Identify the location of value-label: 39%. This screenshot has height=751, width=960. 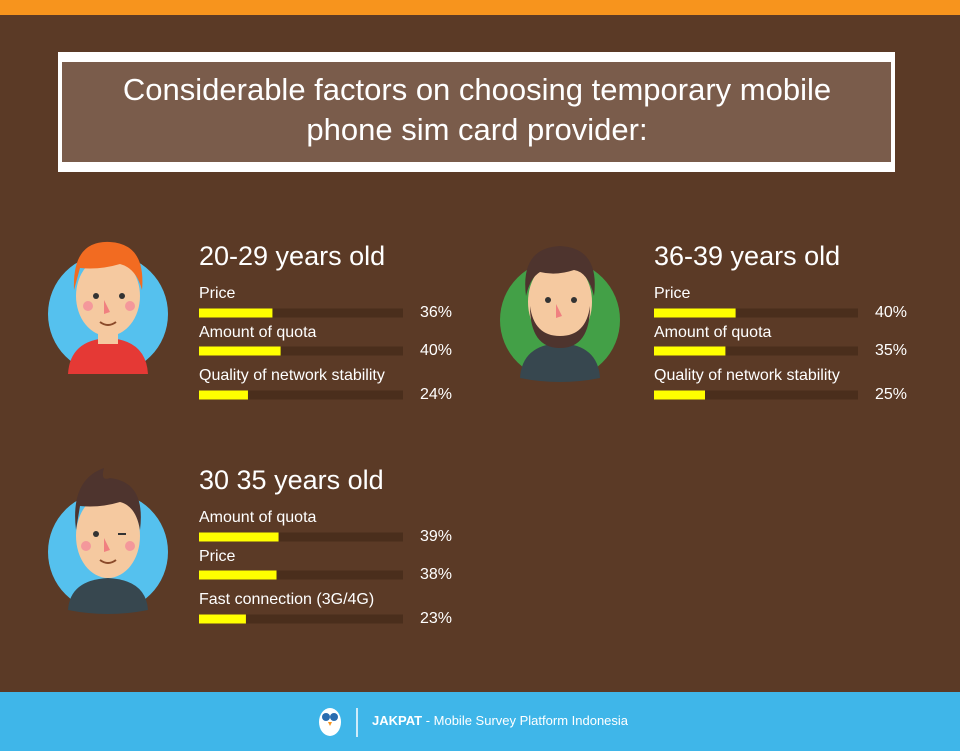
(436, 536).